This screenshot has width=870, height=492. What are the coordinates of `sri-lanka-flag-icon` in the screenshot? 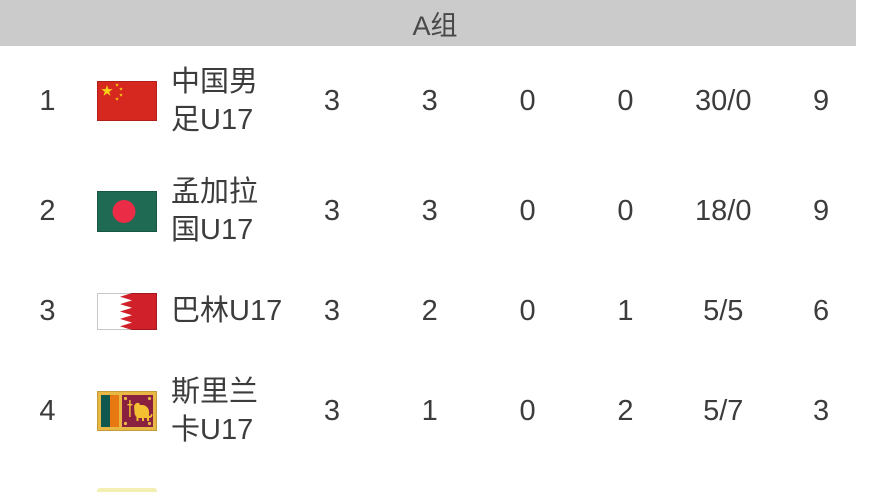 It's located at (128, 411).